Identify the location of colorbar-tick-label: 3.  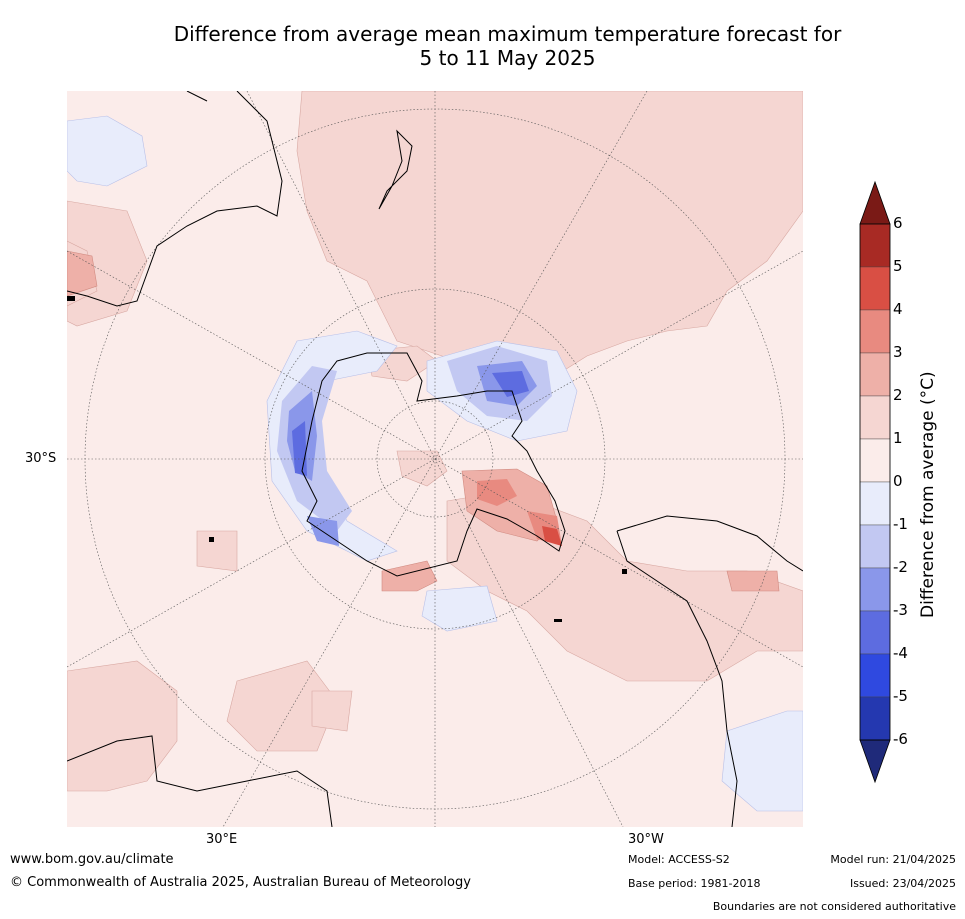
(898, 352).